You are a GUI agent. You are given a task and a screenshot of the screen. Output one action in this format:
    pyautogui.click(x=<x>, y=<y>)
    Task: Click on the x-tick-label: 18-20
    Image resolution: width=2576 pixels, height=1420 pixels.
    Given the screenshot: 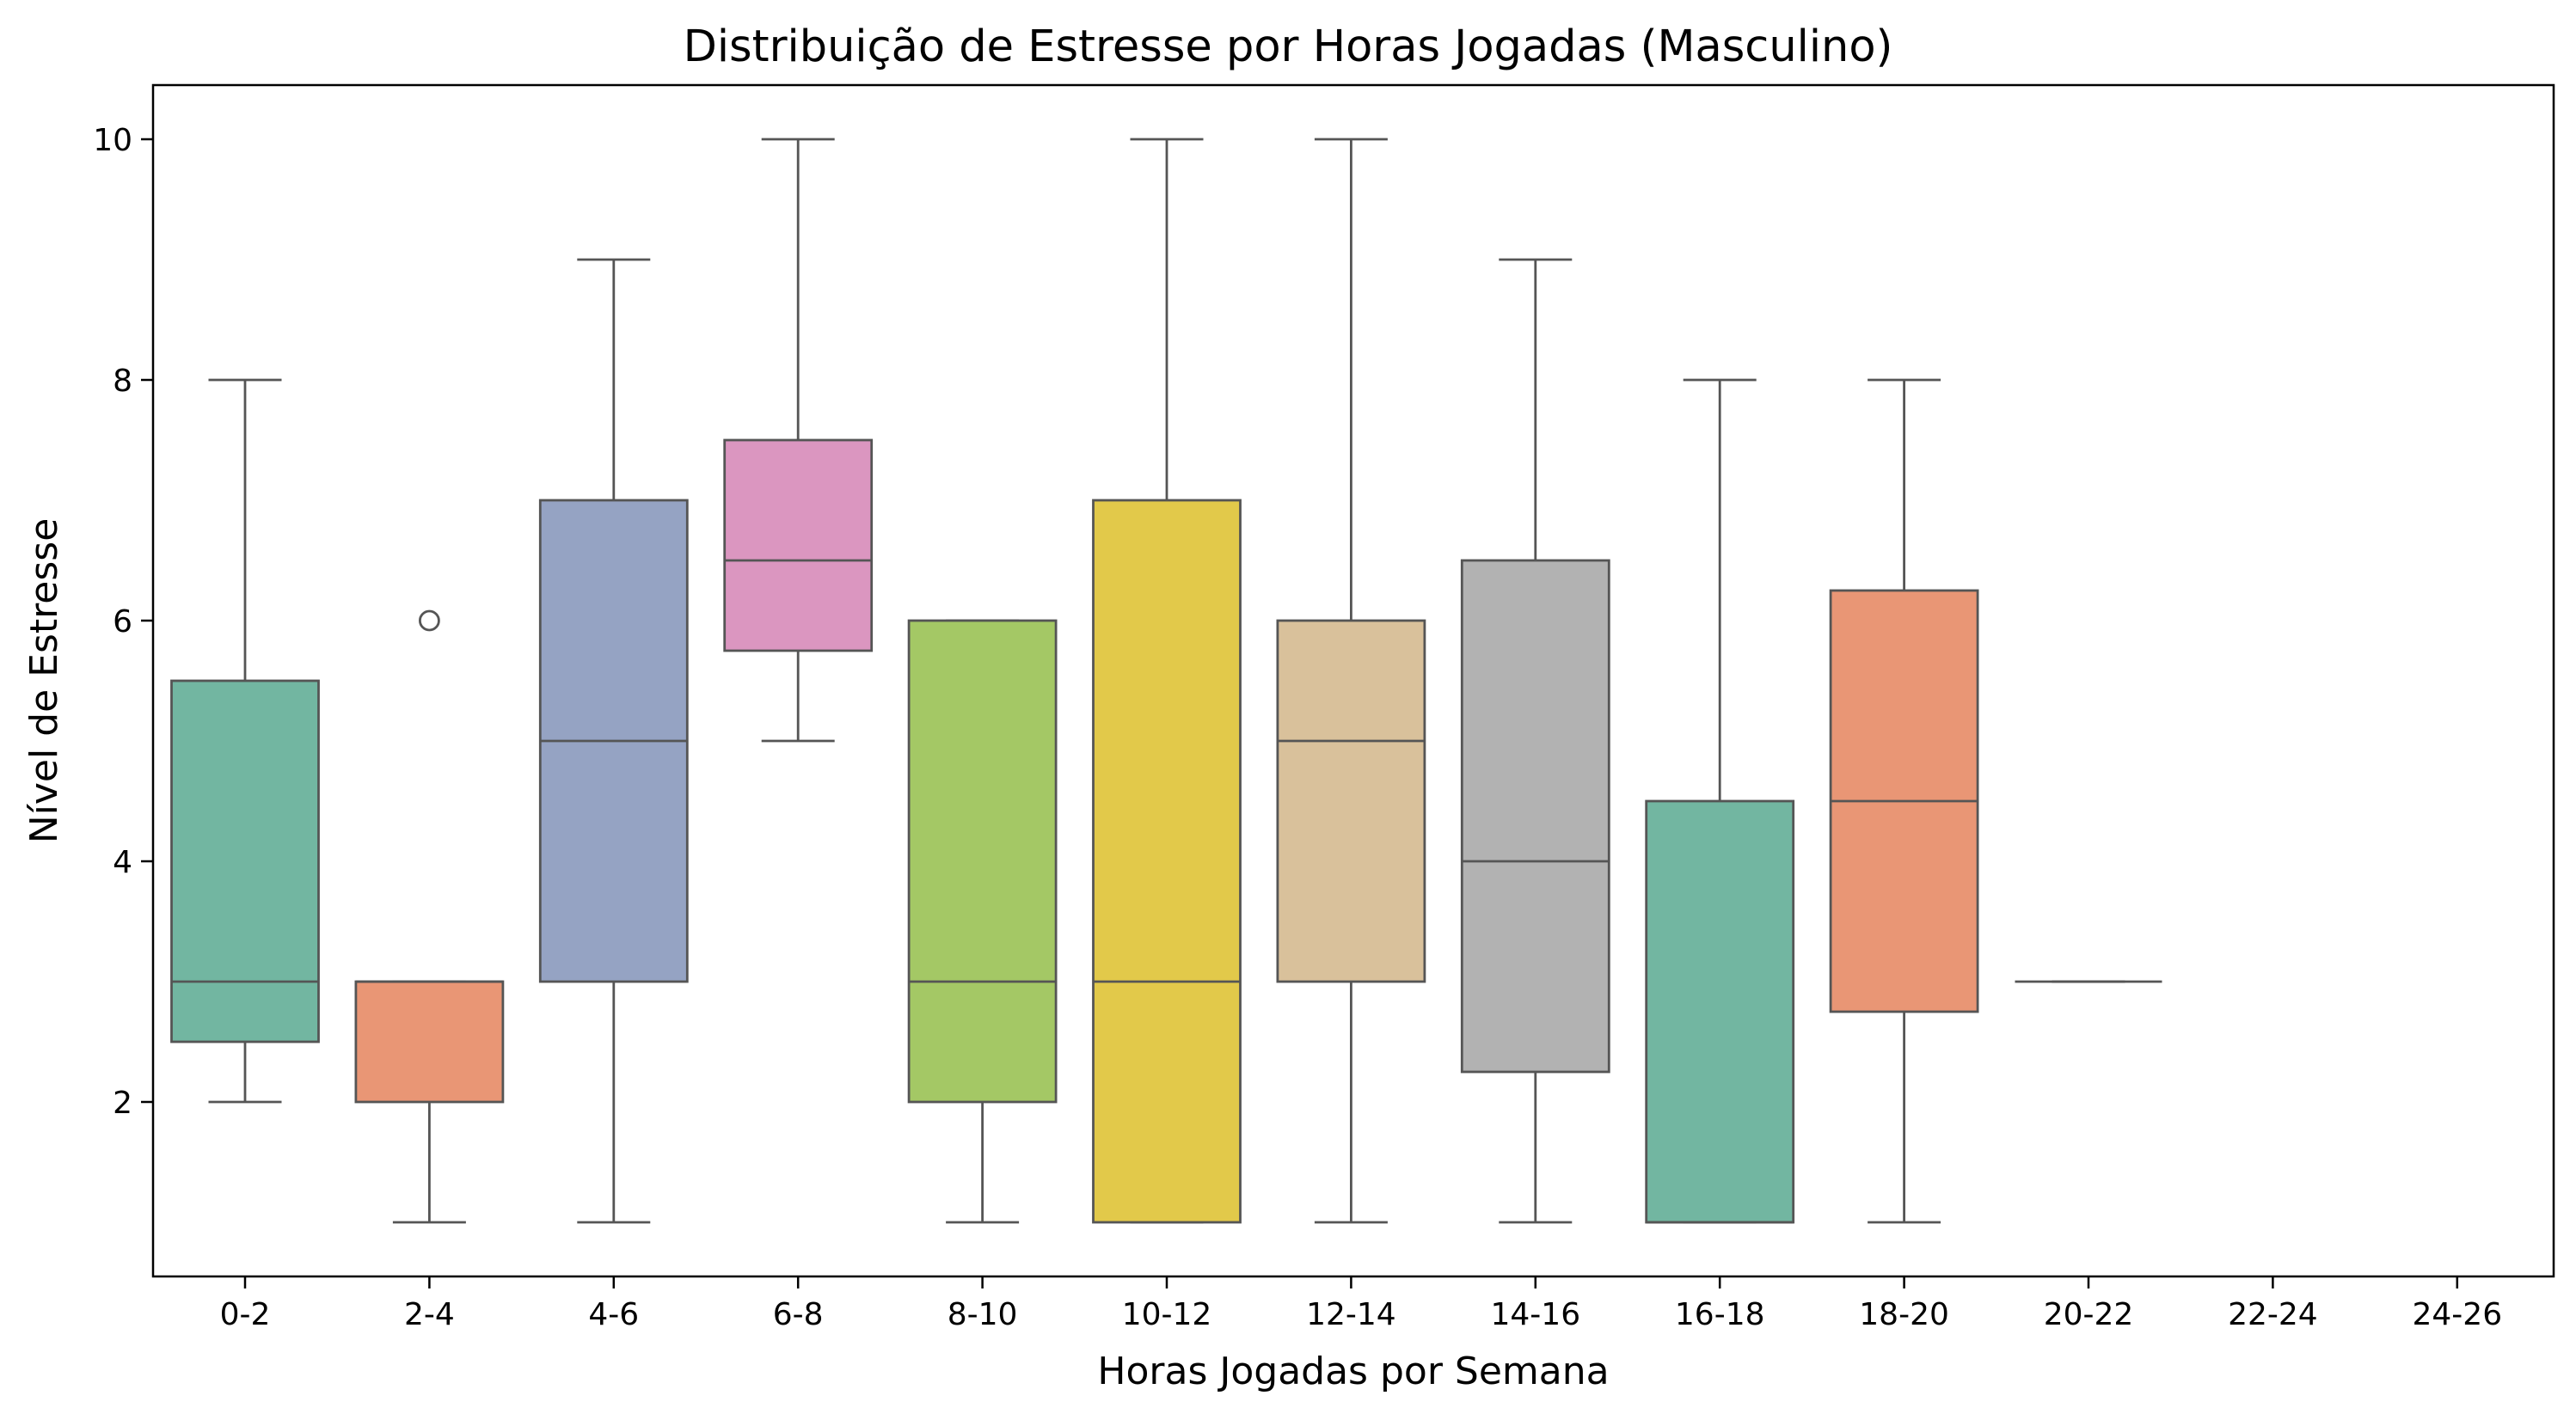 What is the action you would take?
    pyautogui.click(x=1904, y=1314)
    